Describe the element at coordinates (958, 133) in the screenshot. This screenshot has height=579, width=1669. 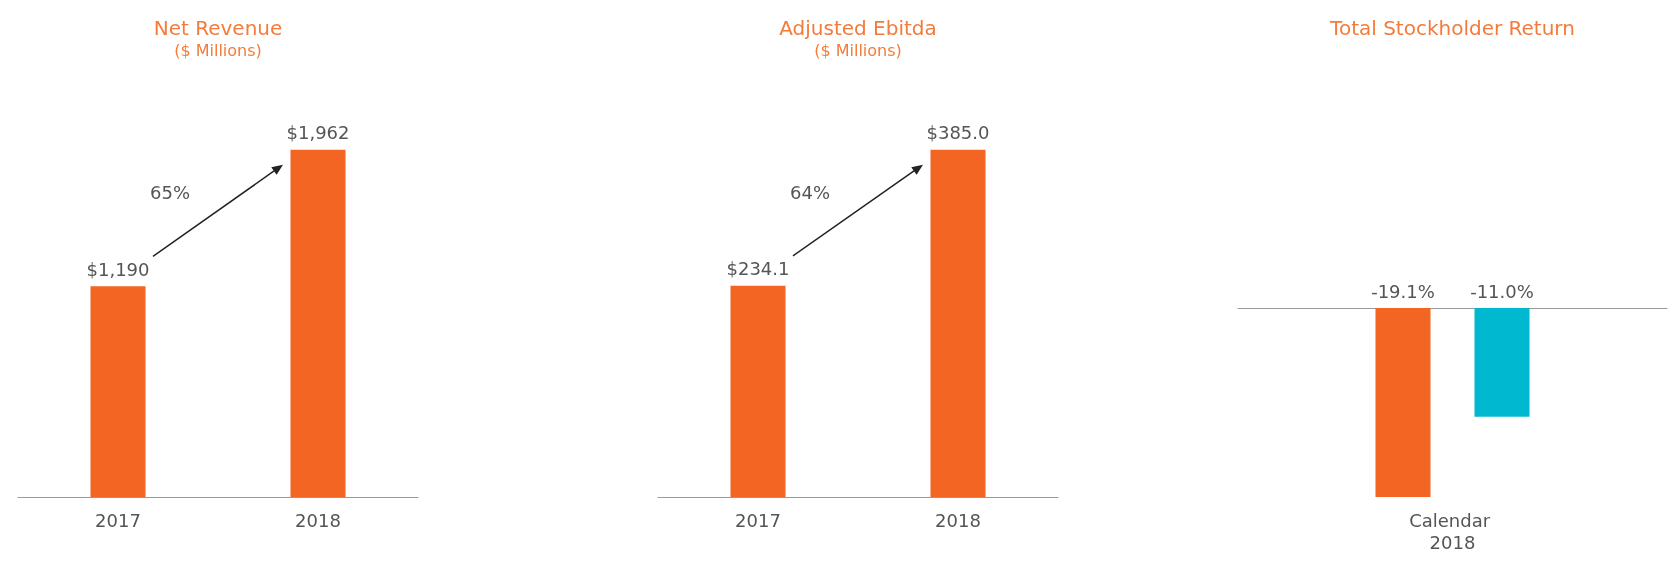
I see `data-label: $385.0` at that location.